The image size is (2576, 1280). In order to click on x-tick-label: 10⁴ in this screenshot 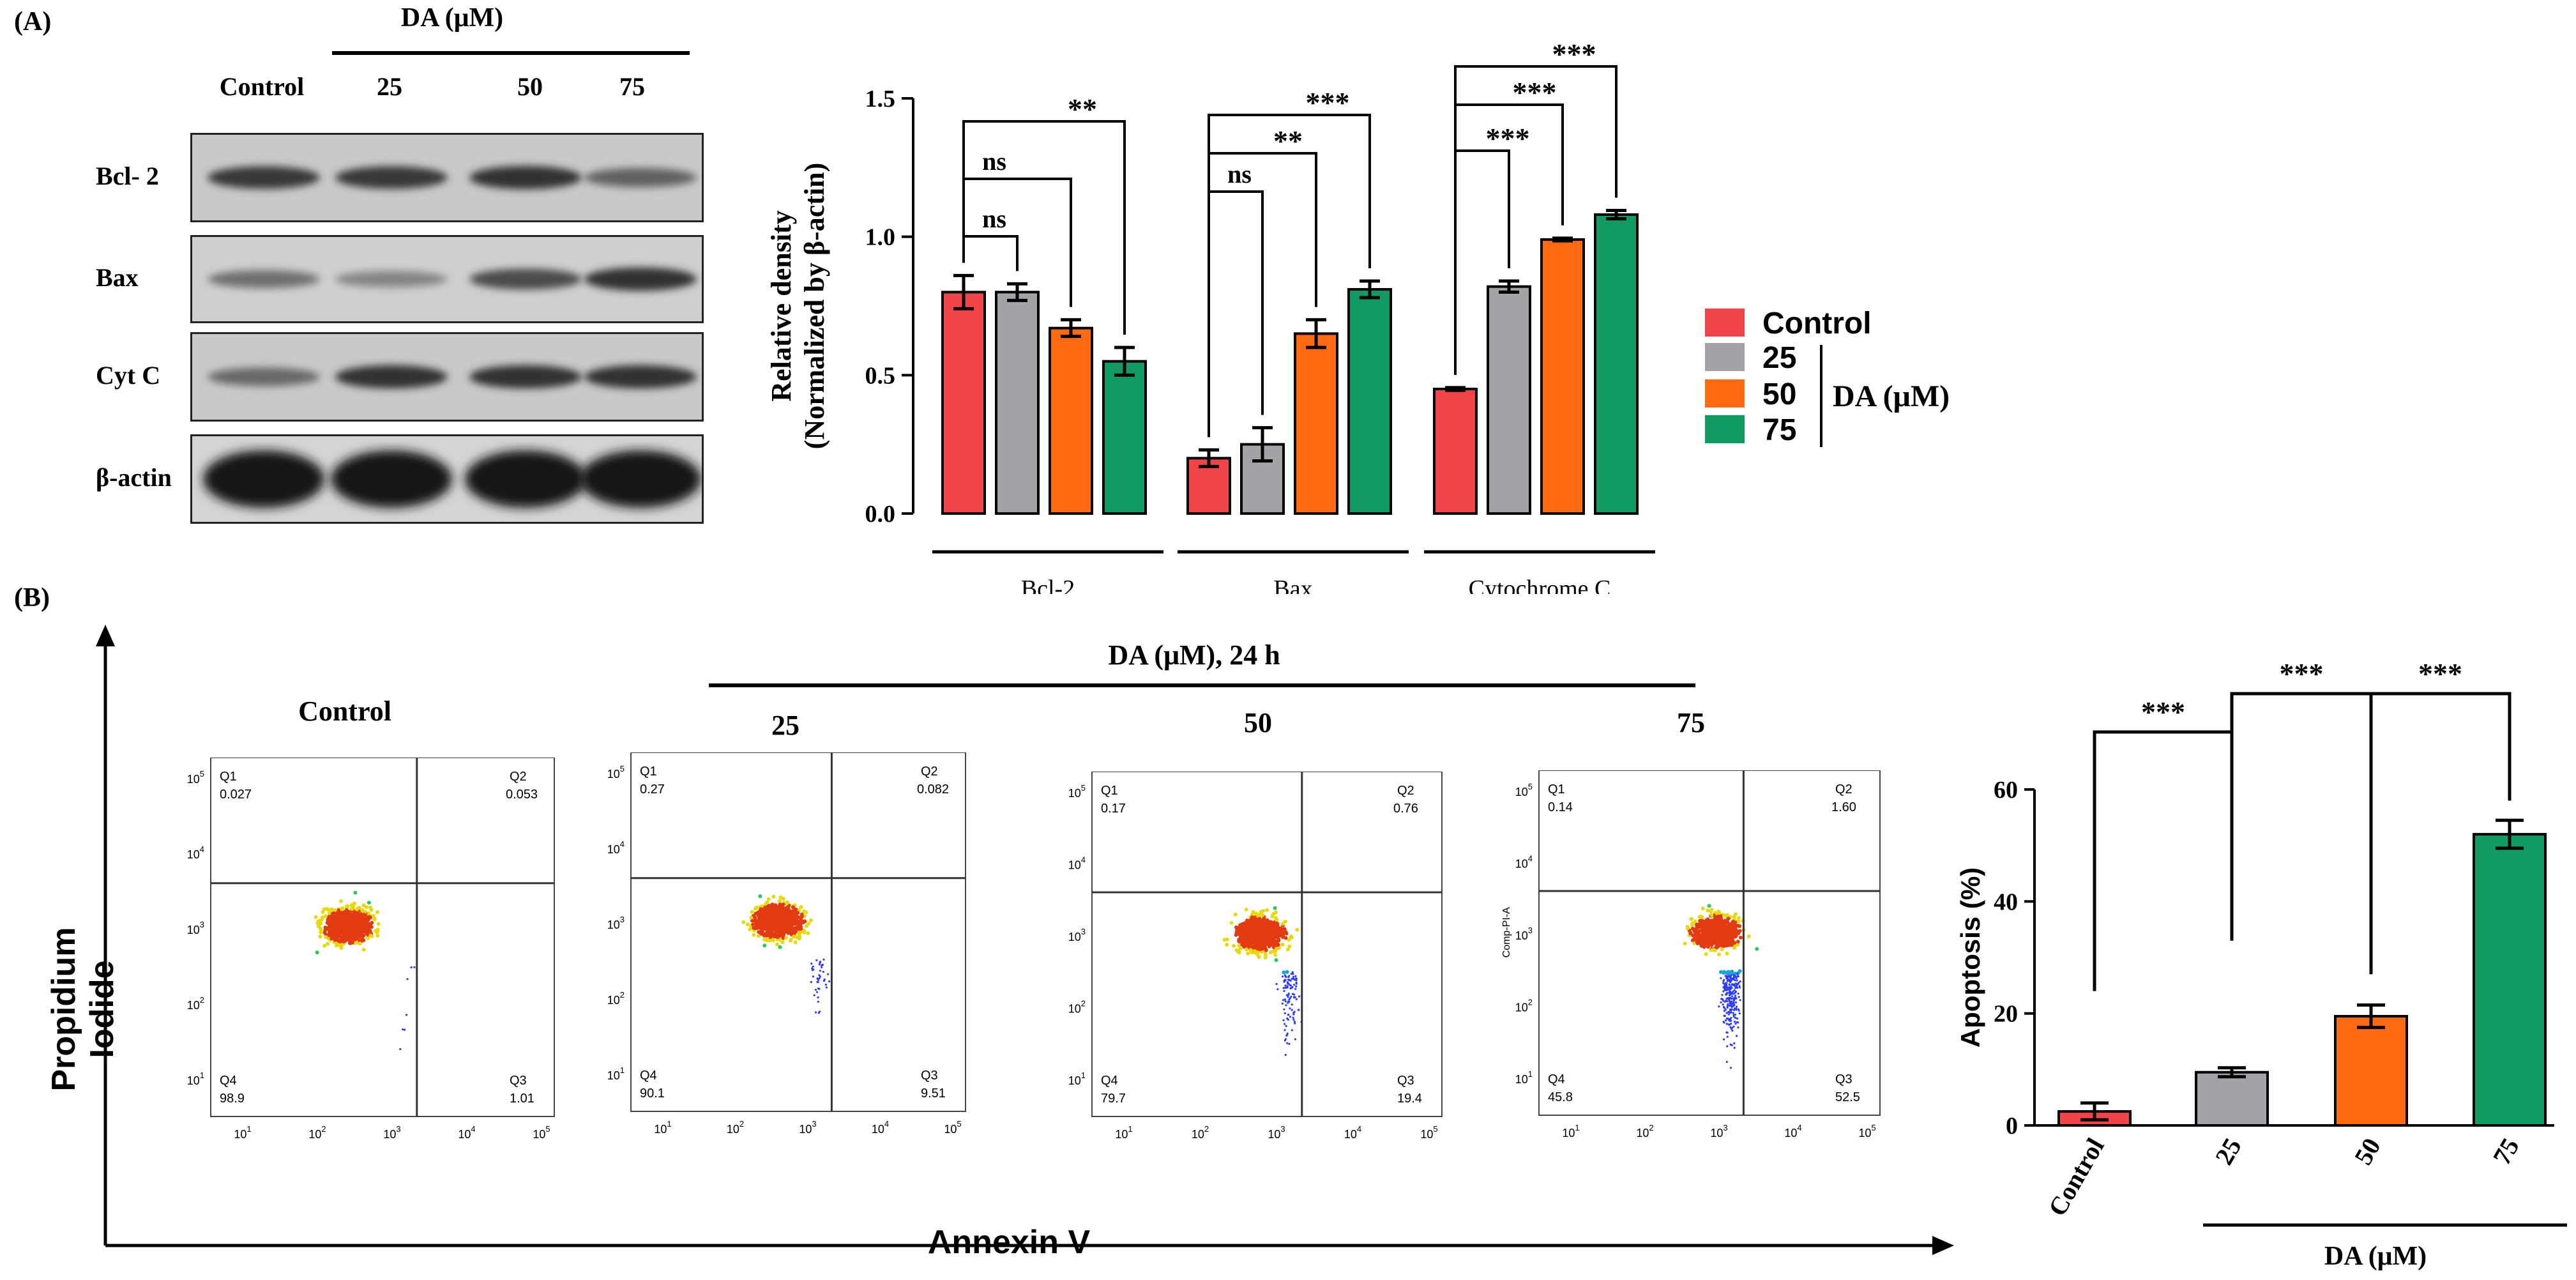, I will do `click(881, 1127)`.